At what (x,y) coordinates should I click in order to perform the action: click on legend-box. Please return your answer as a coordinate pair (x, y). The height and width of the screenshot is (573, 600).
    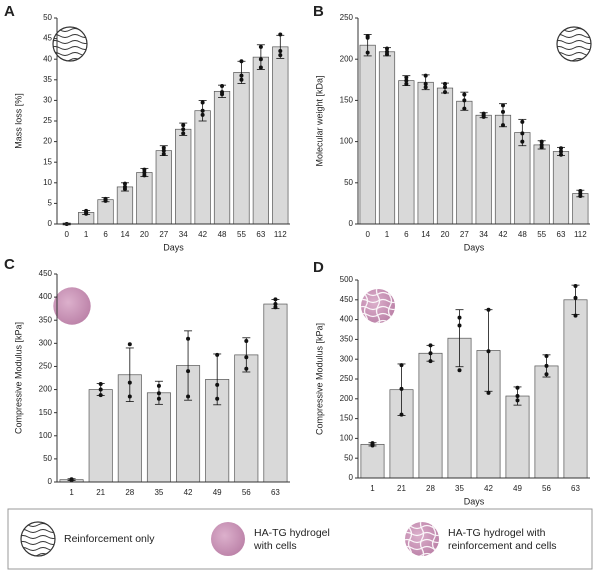
    Looking at the image, I should click on (300, 539).